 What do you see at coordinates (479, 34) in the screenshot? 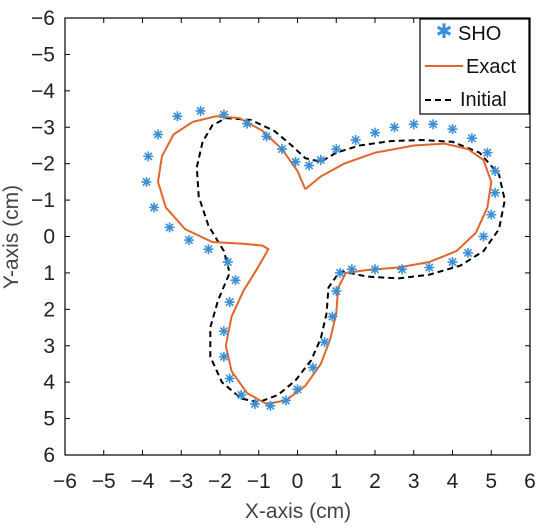
I see `legend-label-sho: SHO` at bounding box center [479, 34].